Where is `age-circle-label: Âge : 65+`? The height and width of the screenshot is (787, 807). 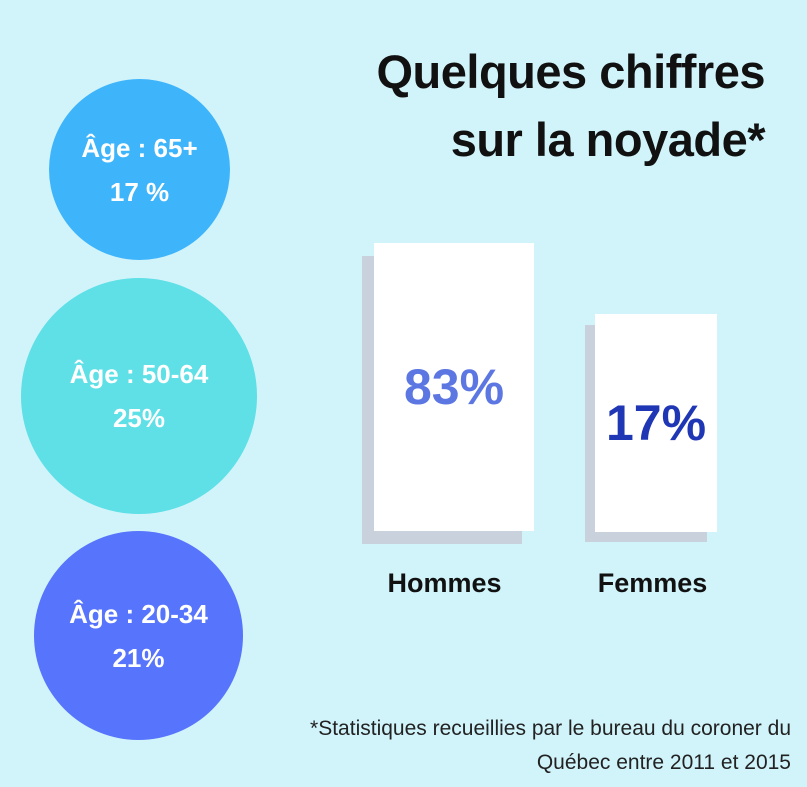 age-circle-label: Âge : 65+ is located at coordinates (139, 147).